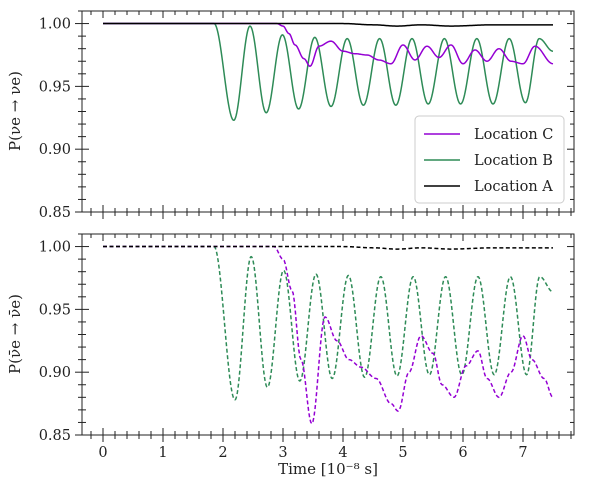 This screenshot has height=501, width=590. I want to click on bottom-y-tick-label: 0.85, so click(55, 436).